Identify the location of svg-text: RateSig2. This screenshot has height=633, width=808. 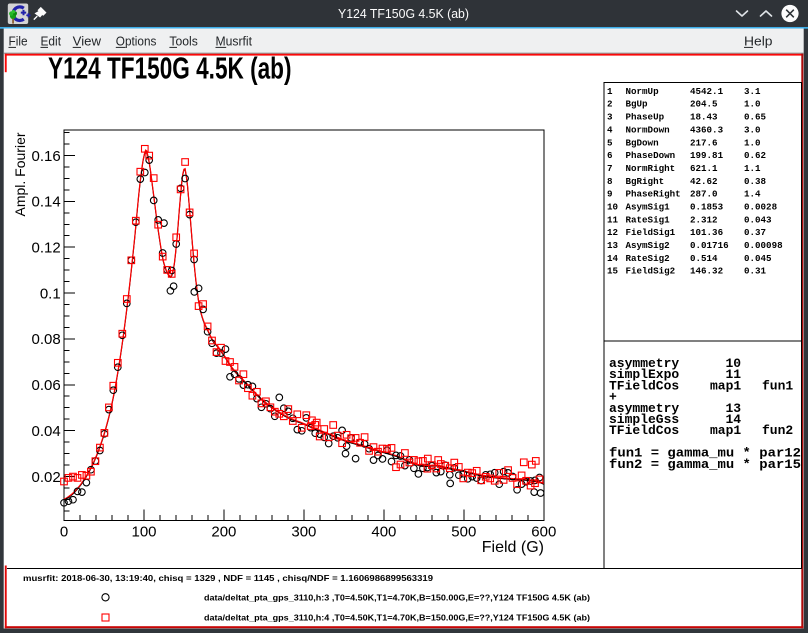
(648, 258).